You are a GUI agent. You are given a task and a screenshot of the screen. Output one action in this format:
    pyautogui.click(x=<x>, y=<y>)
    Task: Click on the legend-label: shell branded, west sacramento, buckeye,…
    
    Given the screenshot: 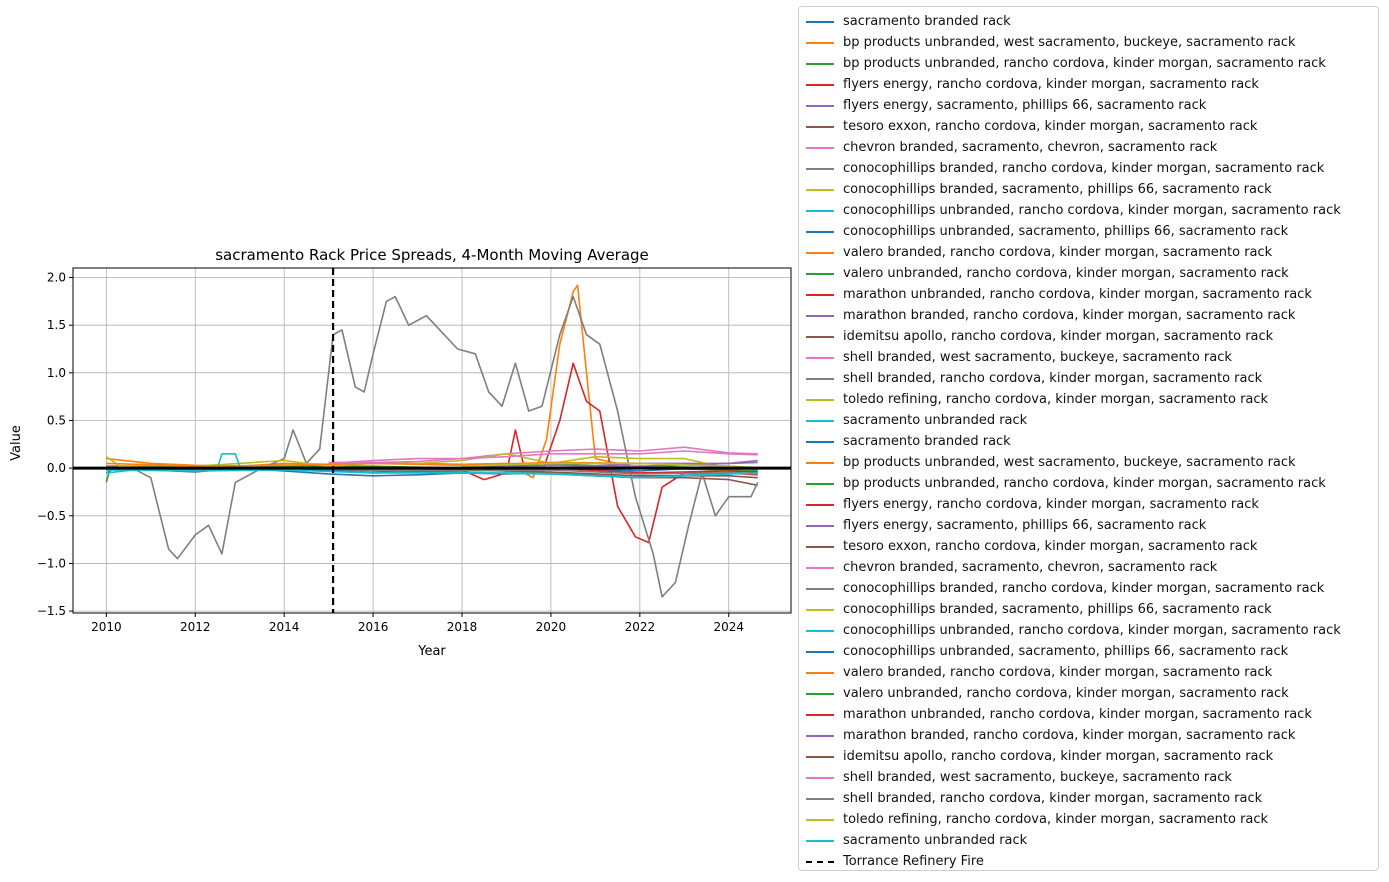 What is the action you would take?
    pyautogui.click(x=1037, y=777)
    